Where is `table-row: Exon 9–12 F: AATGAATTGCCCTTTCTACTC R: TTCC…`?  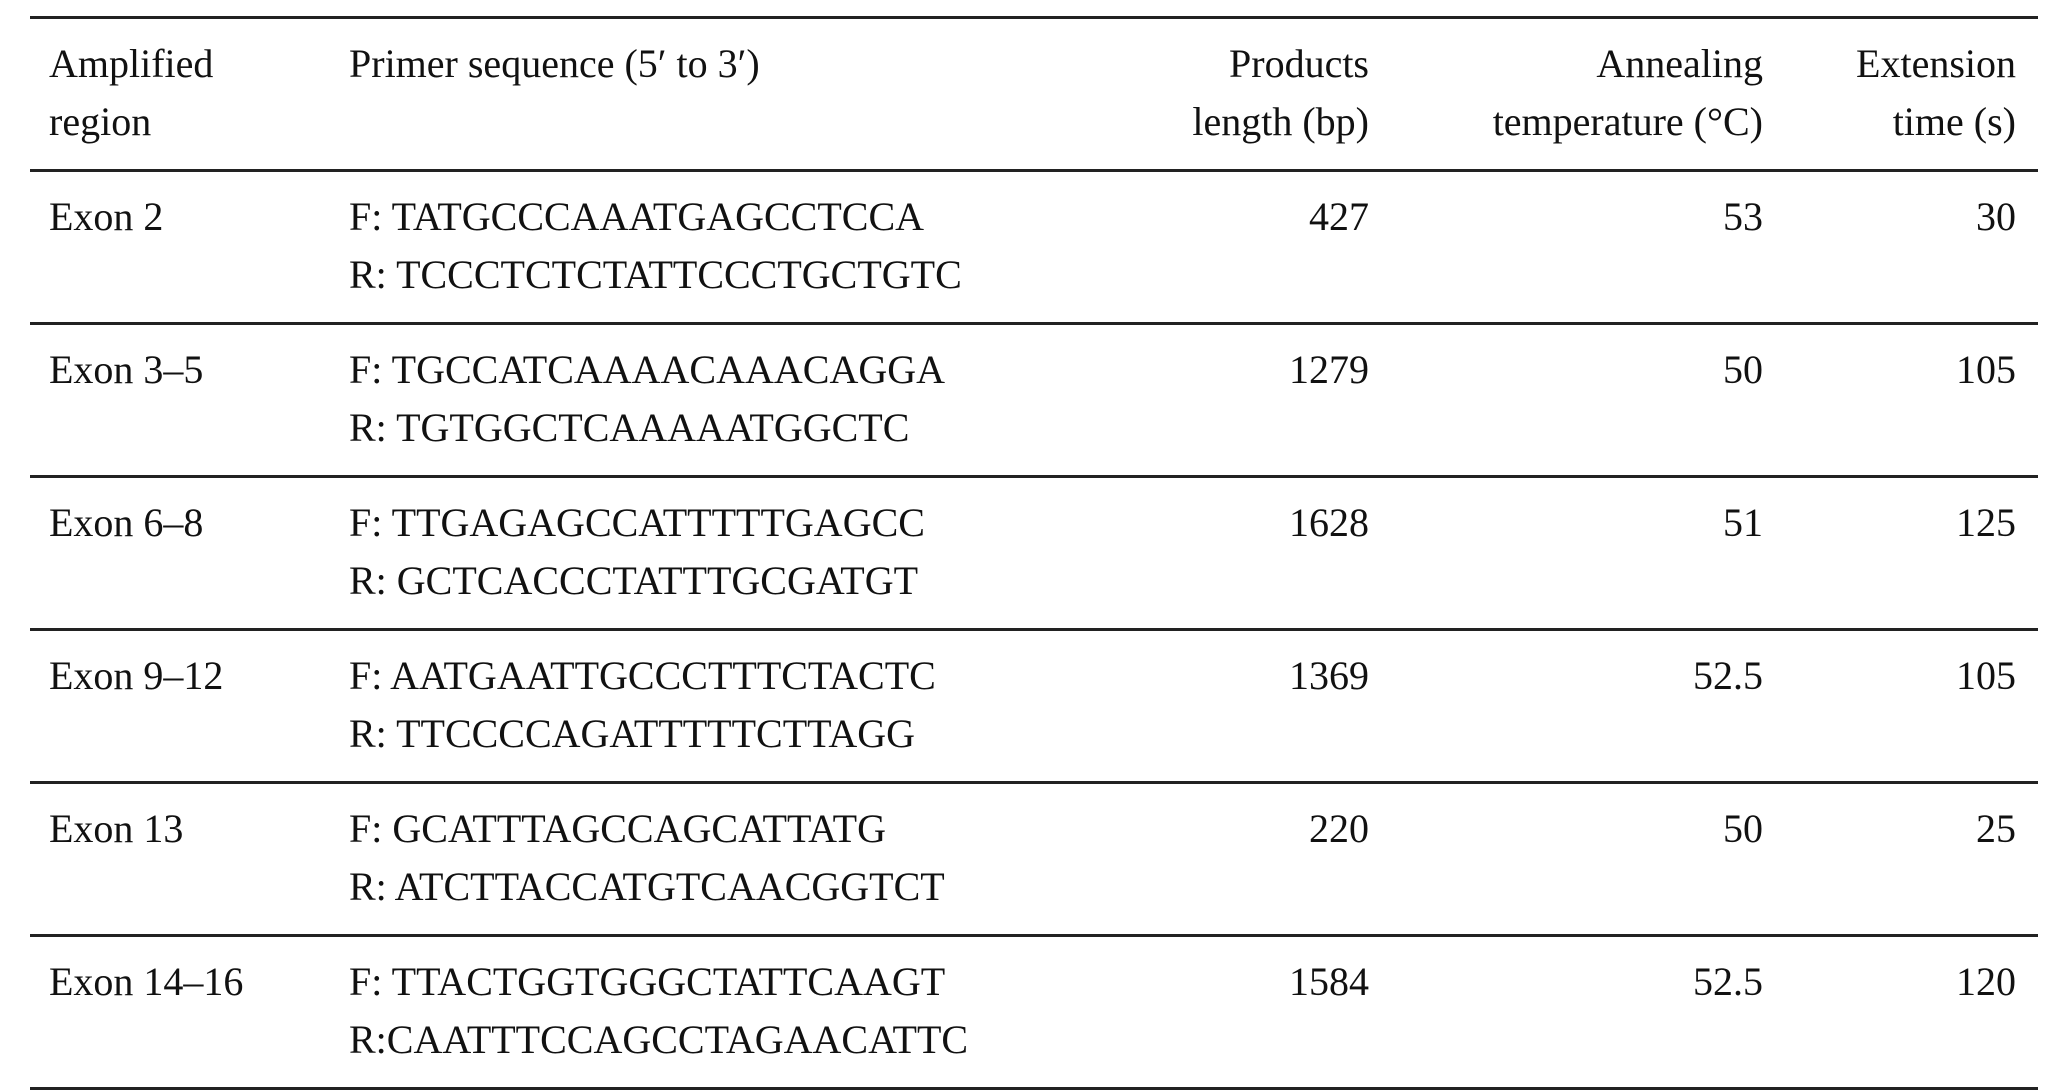
table-row: Exon 9–12 F: AATGAATTGCCCTTTCTACTC R: TTCC… is located at coordinates (1034, 706).